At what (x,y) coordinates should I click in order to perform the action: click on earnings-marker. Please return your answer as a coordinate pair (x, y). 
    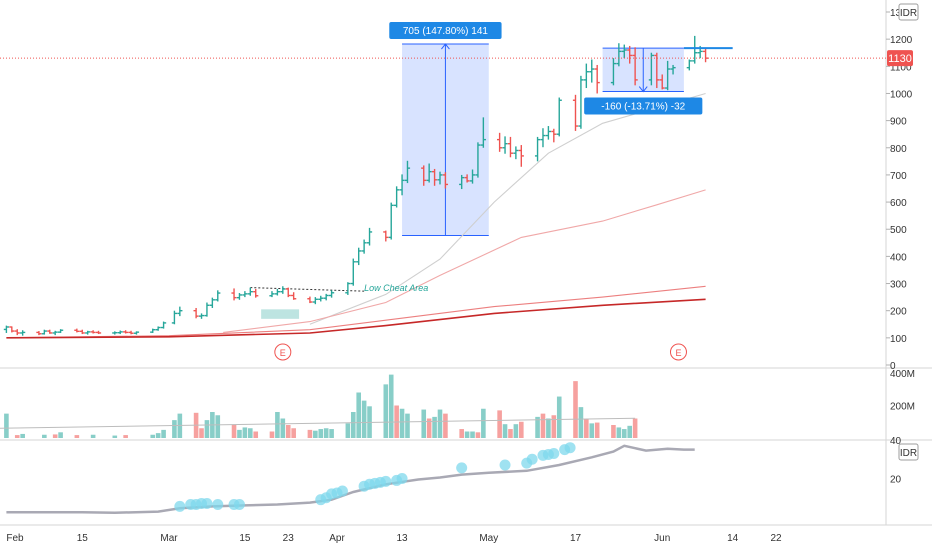
    Looking at the image, I should click on (283, 352).